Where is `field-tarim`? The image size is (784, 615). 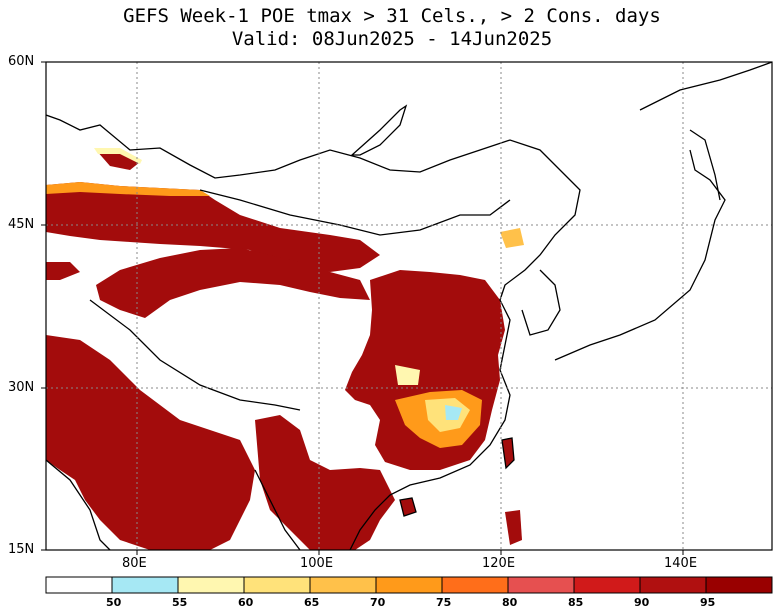 field-tarim is located at coordinates (233, 283).